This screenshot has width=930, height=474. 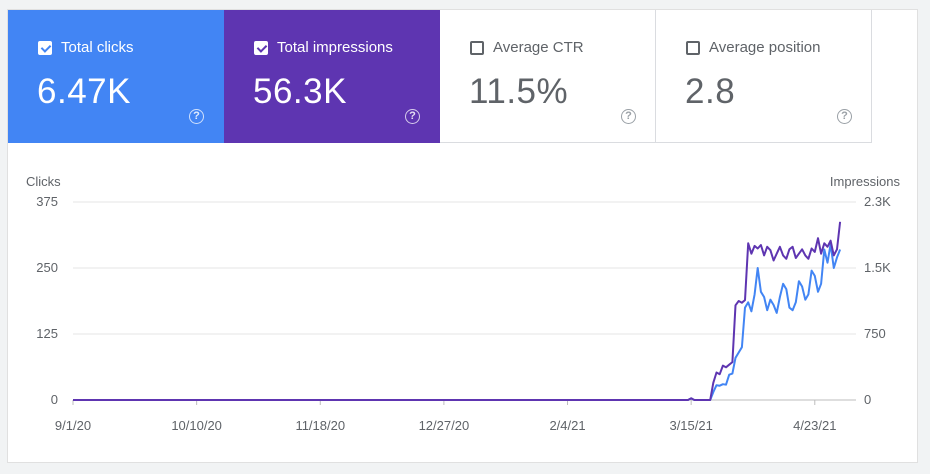 What do you see at coordinates (47, 300) in the screenshot?
I see `left-axis-ticks: 375 250 125 0` at bounding box center [47, 300].